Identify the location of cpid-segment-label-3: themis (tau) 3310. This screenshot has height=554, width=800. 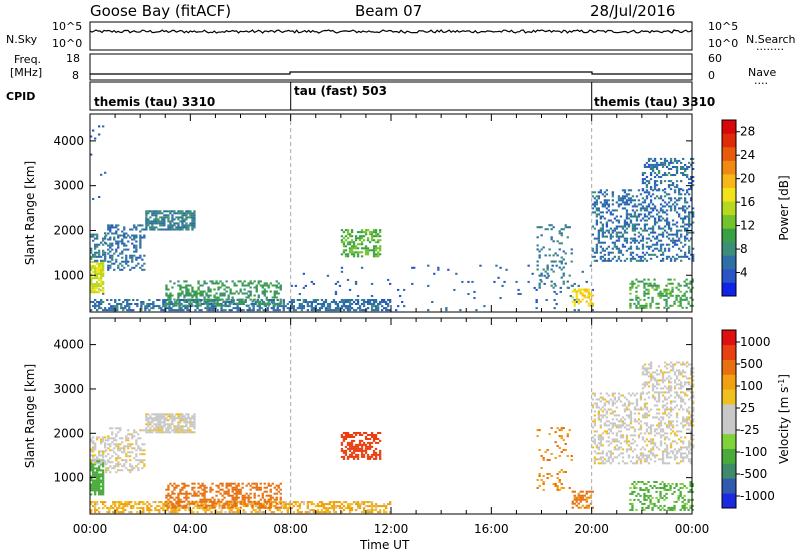
(655, 102).